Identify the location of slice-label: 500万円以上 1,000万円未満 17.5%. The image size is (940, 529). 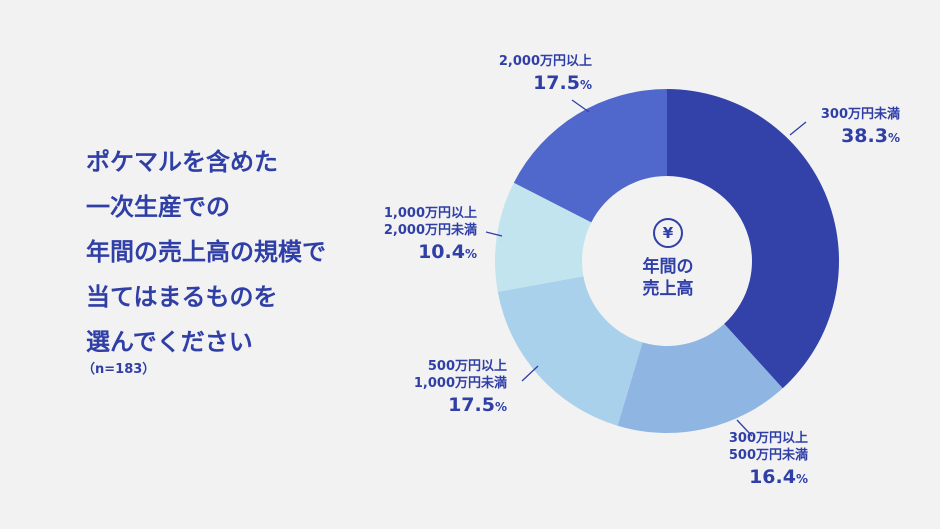
(451, 389).